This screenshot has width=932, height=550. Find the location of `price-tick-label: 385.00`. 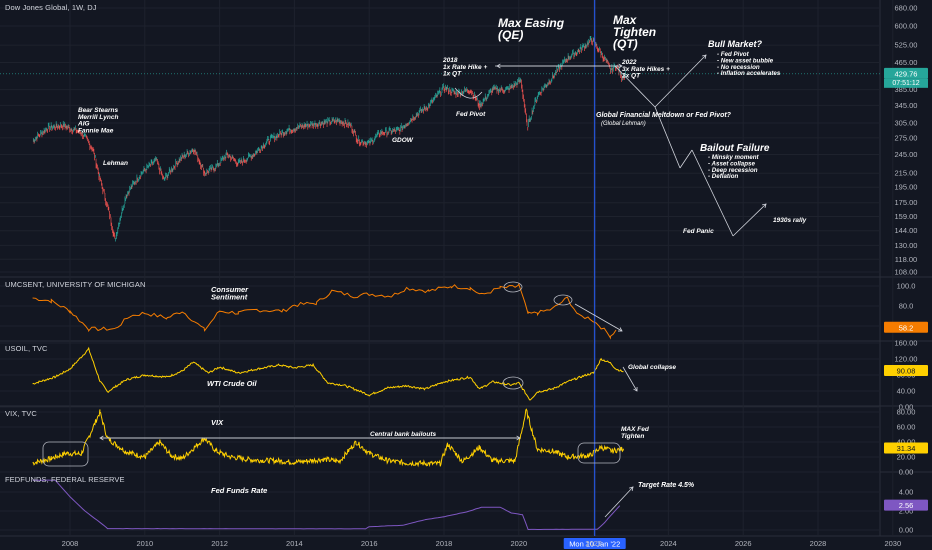

price-tick-label: 385.00 is located at coordinates (906, 89).